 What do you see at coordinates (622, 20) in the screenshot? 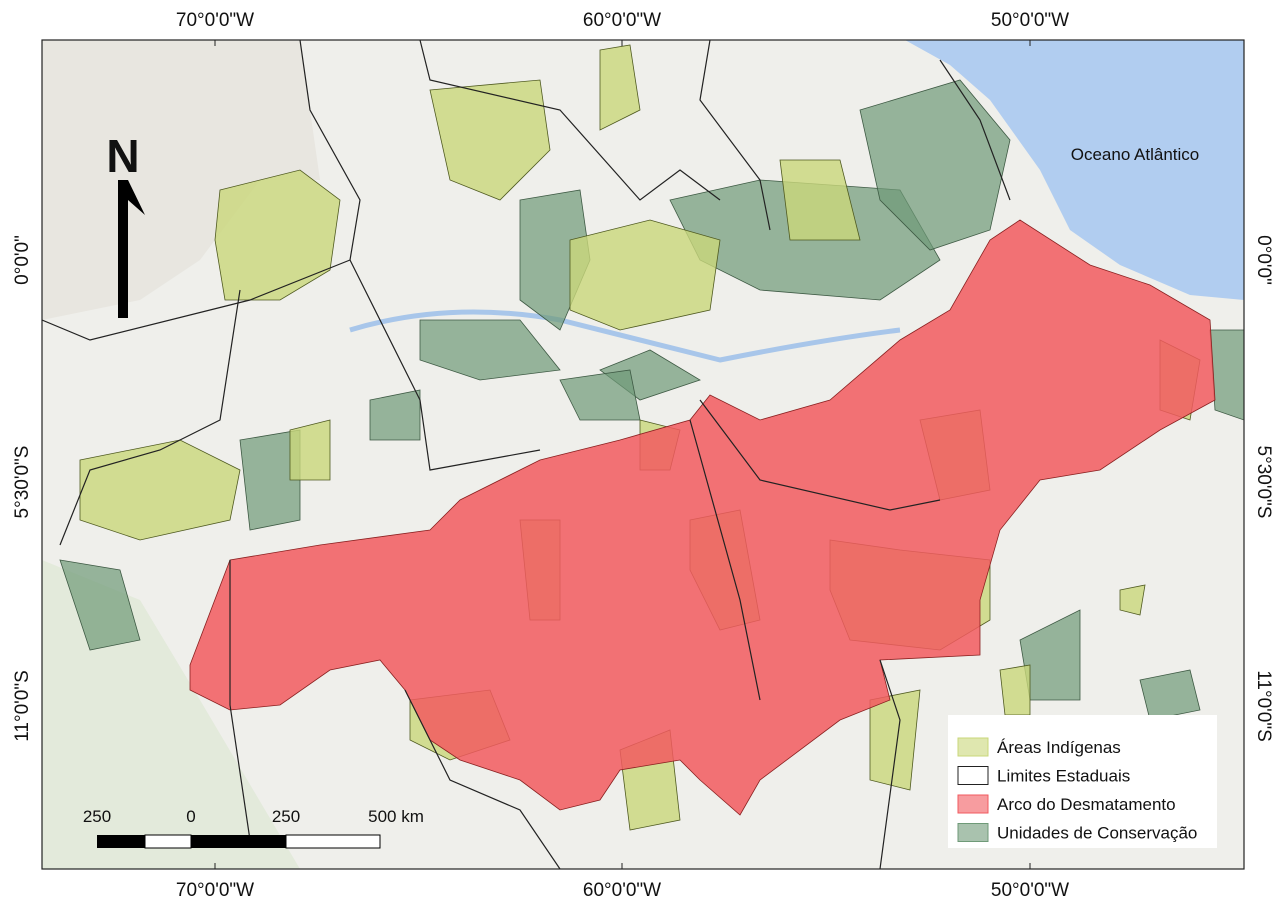
I see `top-label: 60°0'0"W` at bounding box center [622, 20].